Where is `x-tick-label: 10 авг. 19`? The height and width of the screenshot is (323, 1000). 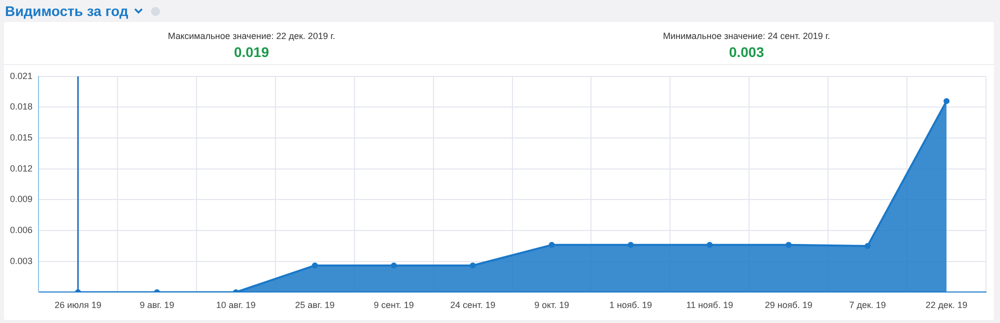 x-tick-label: 10 авг. 19 is located at coordinates (236, 305).